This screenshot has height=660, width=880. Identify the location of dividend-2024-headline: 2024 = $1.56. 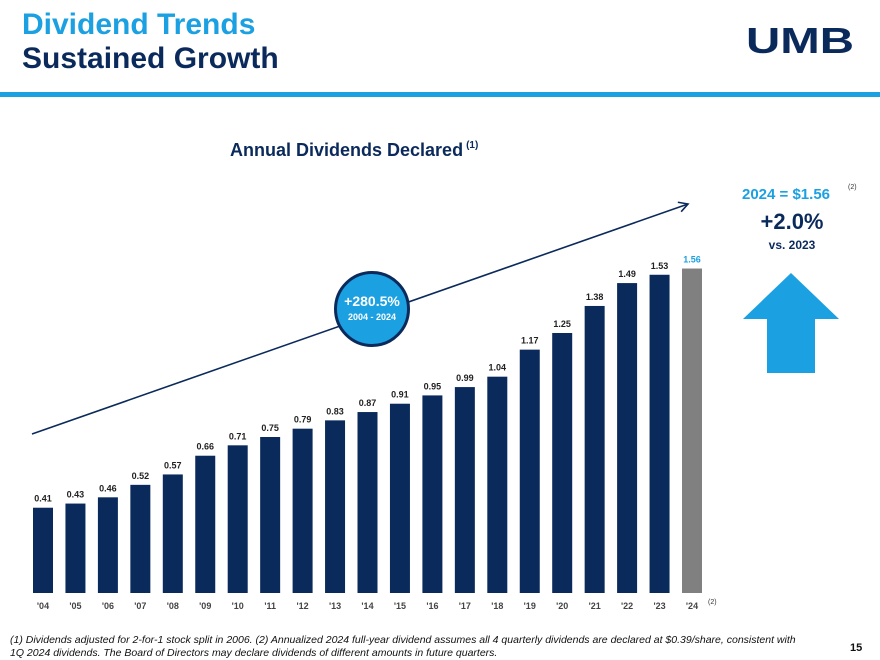
(786, 194).